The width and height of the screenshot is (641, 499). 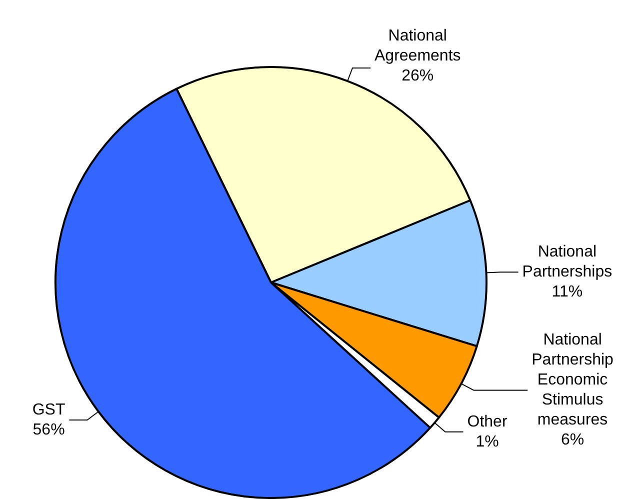 What do you see at coordinates (487, 441) in the screenshot?
I see `data-label: 1%` at bounding box center [487, 441].